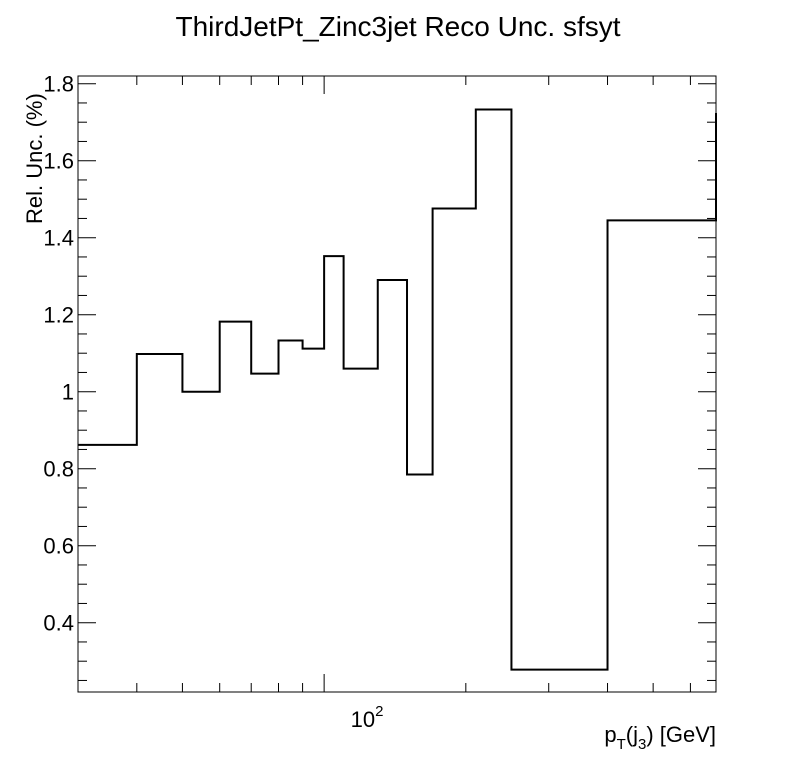 The width and height of the screenshot is (796, 772). I want to click on chart-title: ThirdJetPt_Zinc3jet Reco Unc. sfsyt, so click(397, 26).